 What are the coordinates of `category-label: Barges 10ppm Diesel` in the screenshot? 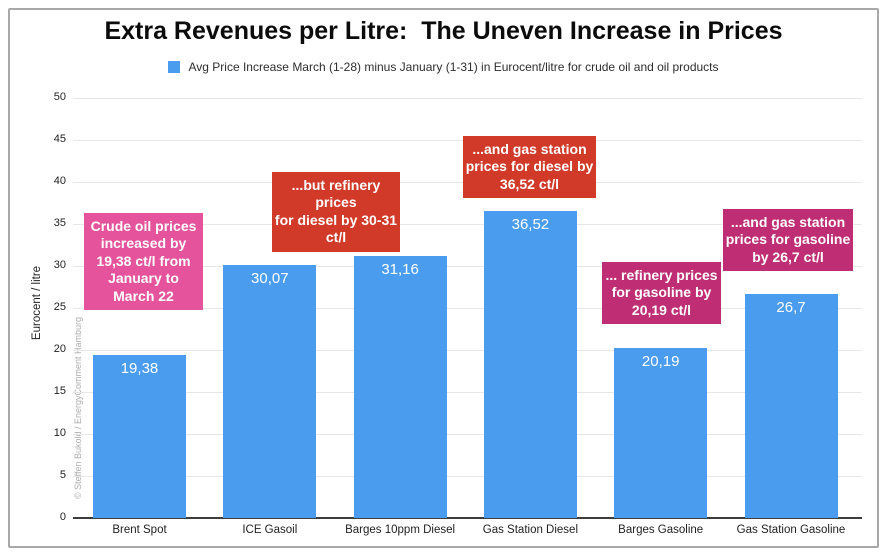 It's located at (400, 530).